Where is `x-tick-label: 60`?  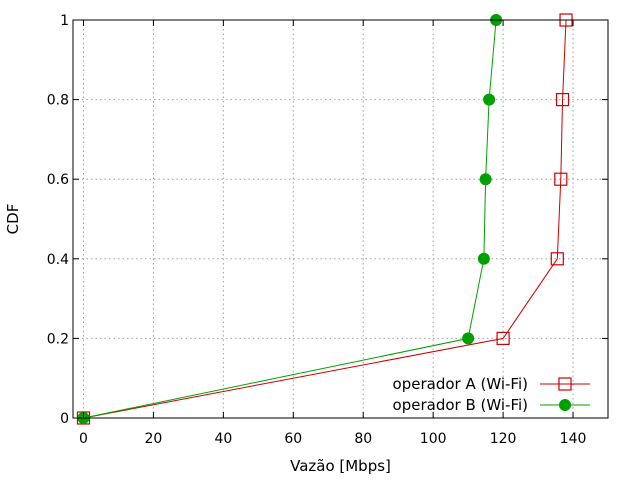 x-tick-label: 60 is located at coordinates (293, 439).